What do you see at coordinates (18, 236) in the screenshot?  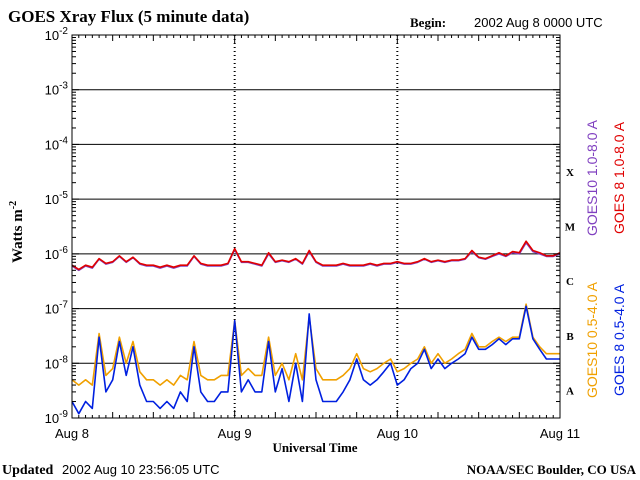 I see `y-axis-label-main: Watts m` at bounding box center [18, 236].